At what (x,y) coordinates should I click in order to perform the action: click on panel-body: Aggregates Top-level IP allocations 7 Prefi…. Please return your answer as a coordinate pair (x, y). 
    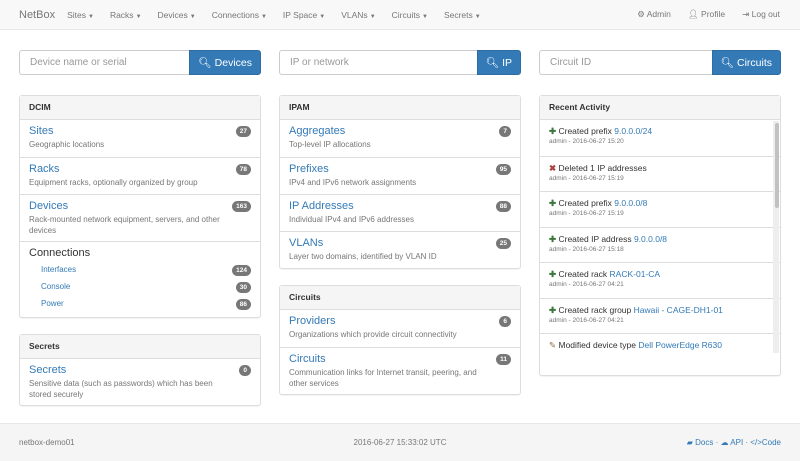
    Looking at the image, I should click on (400, 194).